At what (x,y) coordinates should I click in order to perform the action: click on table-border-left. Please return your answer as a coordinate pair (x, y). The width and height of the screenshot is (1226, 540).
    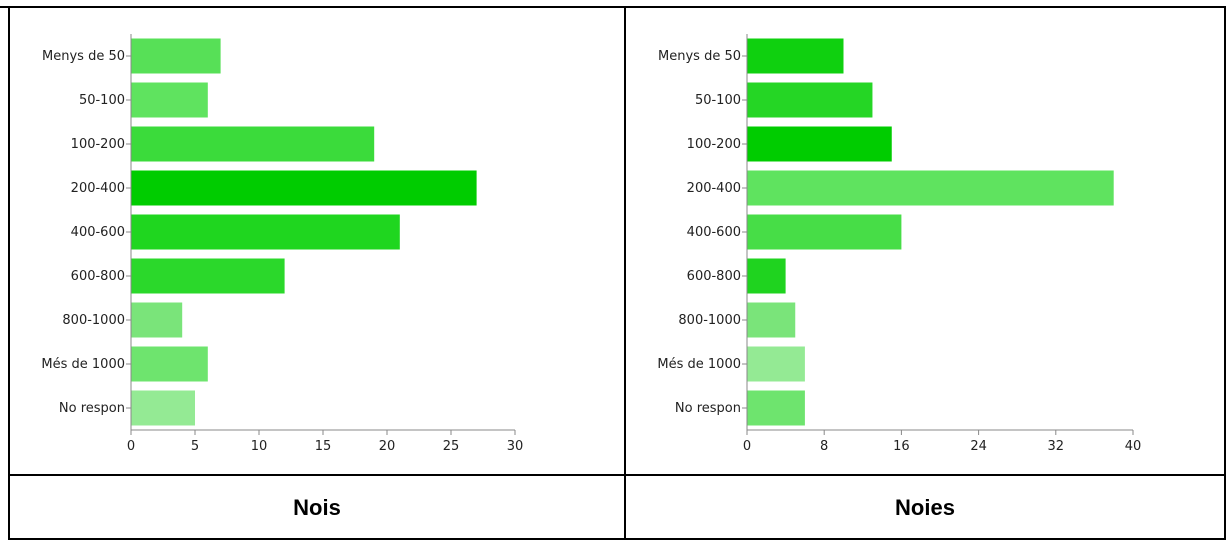
    Looking at the image, I should click on (9, 273).